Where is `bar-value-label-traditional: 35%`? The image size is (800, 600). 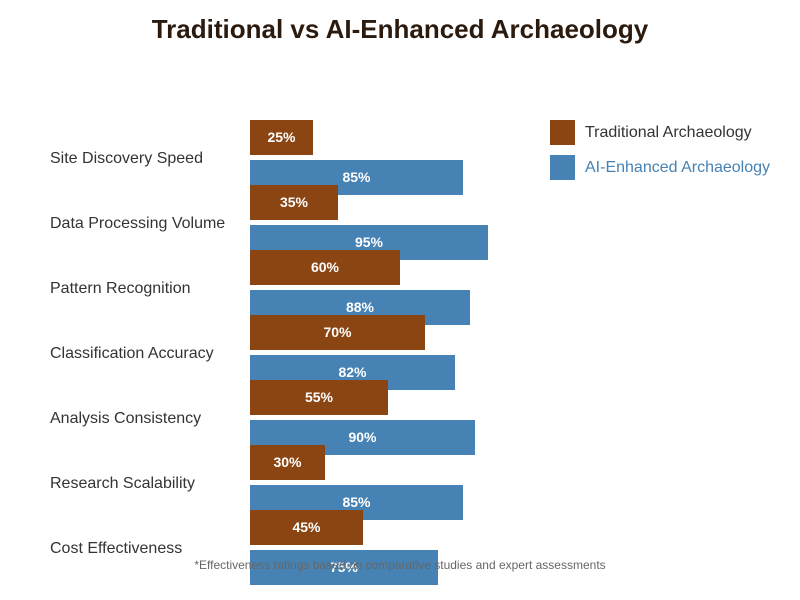 bar-value-label-traditional: 35% is located at coordinates (294, 202).